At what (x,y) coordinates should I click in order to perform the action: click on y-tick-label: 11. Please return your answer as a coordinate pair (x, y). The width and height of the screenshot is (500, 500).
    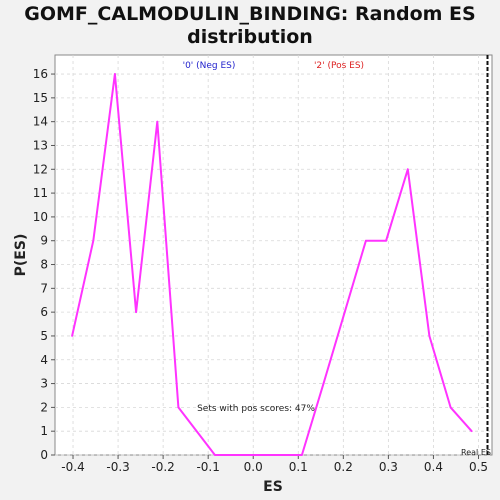
    Looking at the image, I should click on (40, 193).